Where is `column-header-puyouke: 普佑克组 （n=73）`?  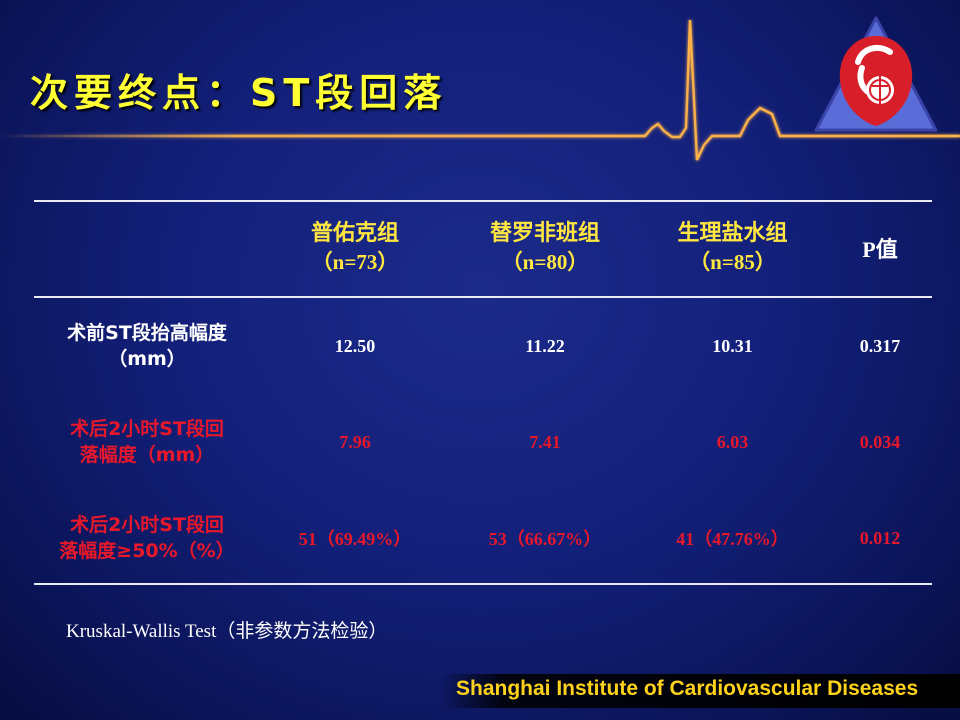 column-header-puyouke: 普佑克组 （n=73） is located at coordinates (355, 248).